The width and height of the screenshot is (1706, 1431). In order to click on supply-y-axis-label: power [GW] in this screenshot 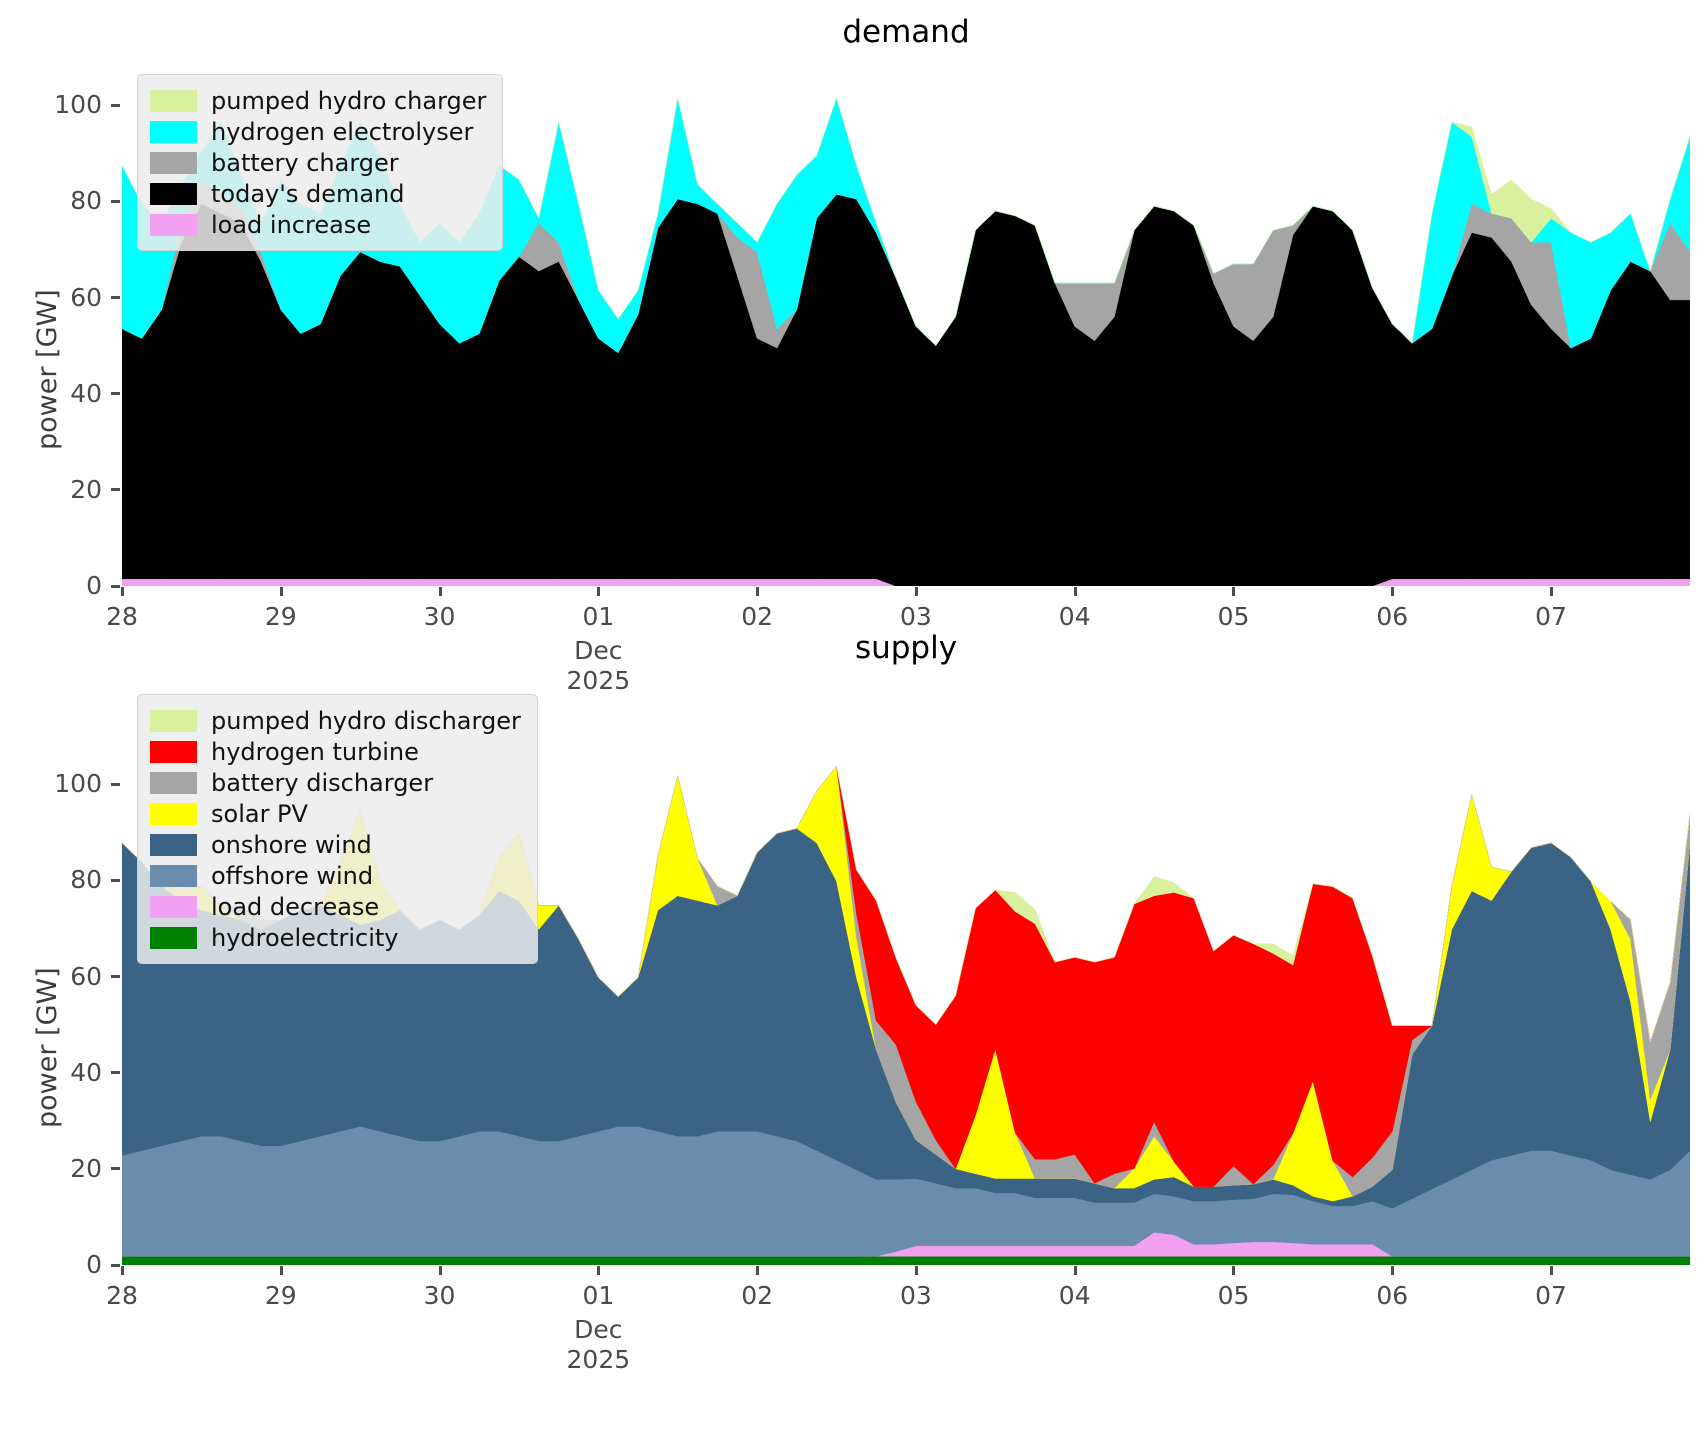, I will do `click(47, 1047)`.